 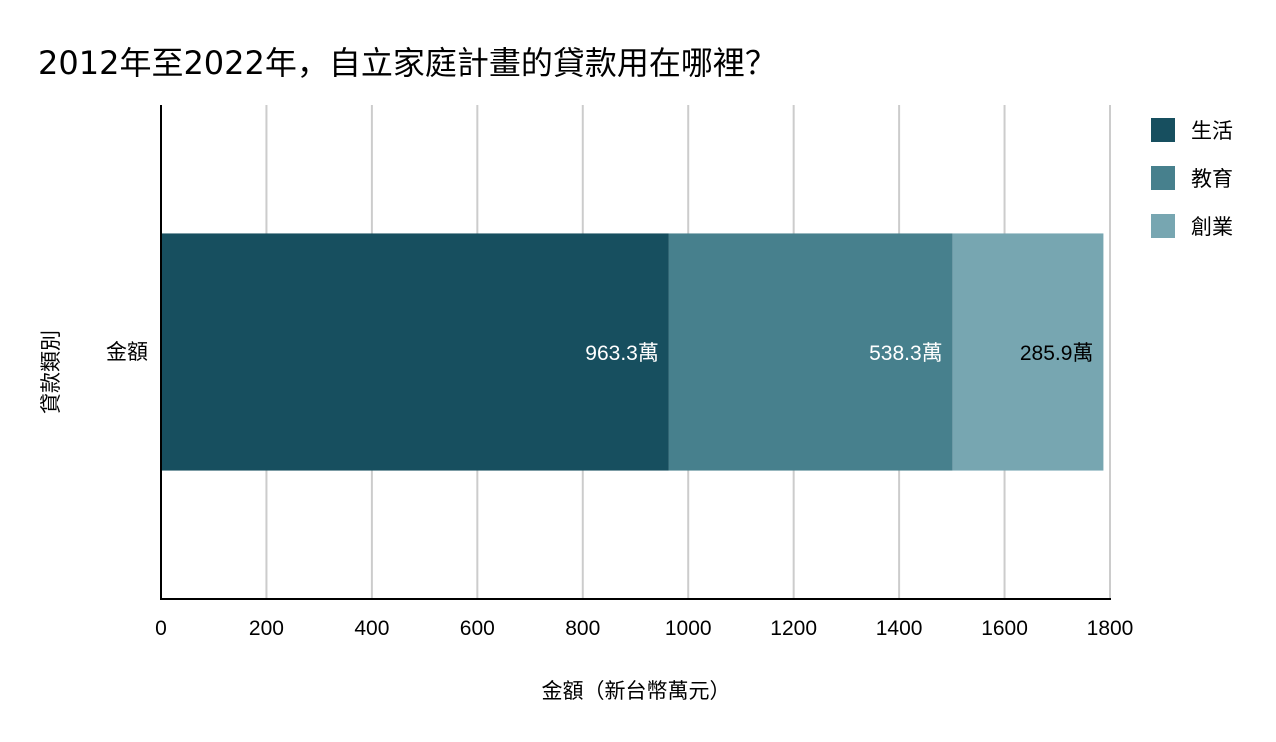 I want to click on x-tick-label: 800, so click(x=582, y=628).